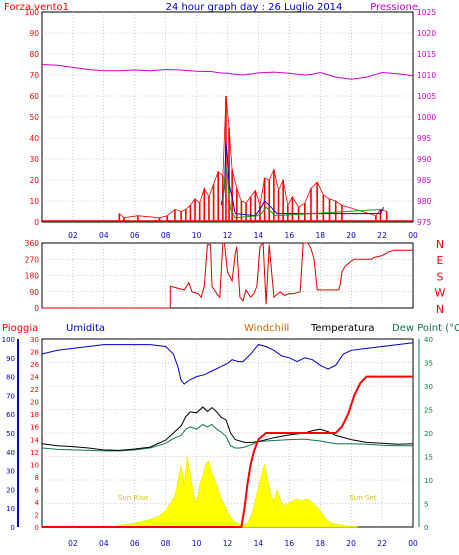 This screenshot has width=459, height=555. Describe the element at coordinates (20, 328) in the screenshot. I see `rain-axis-title: Pioggia` at that location.